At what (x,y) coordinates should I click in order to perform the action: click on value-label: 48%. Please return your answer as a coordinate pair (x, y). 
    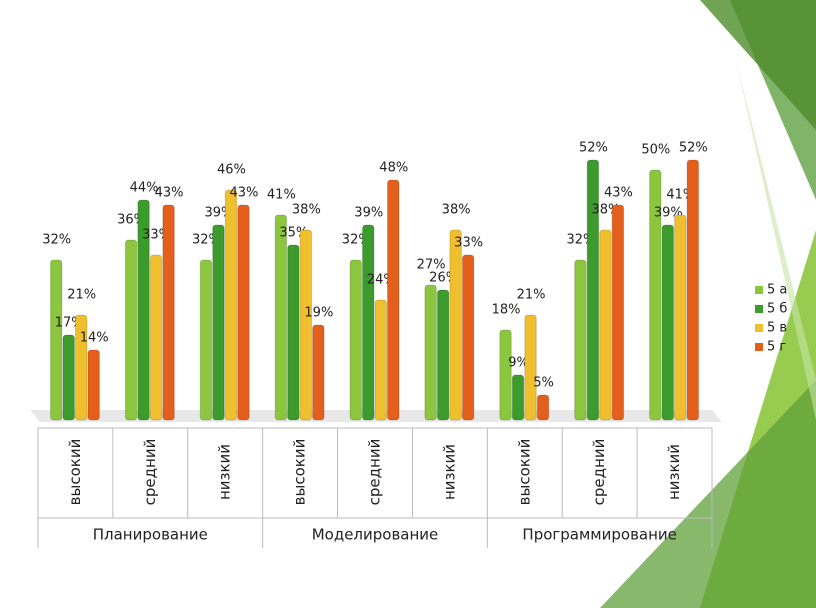
    Looking at the image, I should click on (393, 168).